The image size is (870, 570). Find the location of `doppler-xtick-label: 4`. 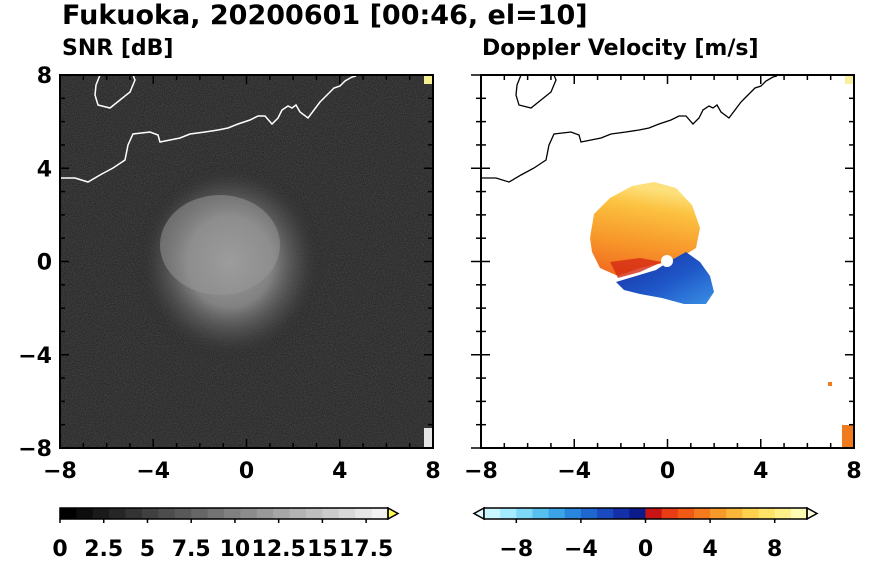

doppler-xtick-label: 4 is located at coordinates (760, 471).